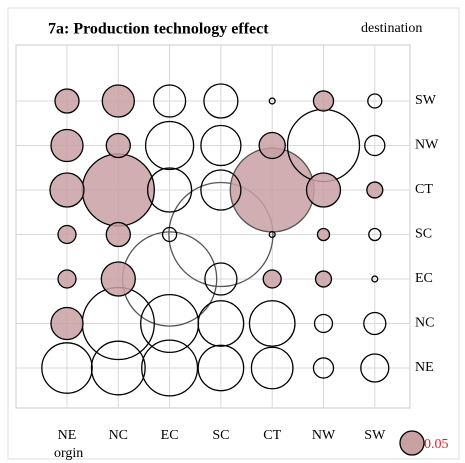  What do you see at coordinates (68, 453) in the screenshot?
I see `x-axis-label: orgin` at bounding box center [68, 453].